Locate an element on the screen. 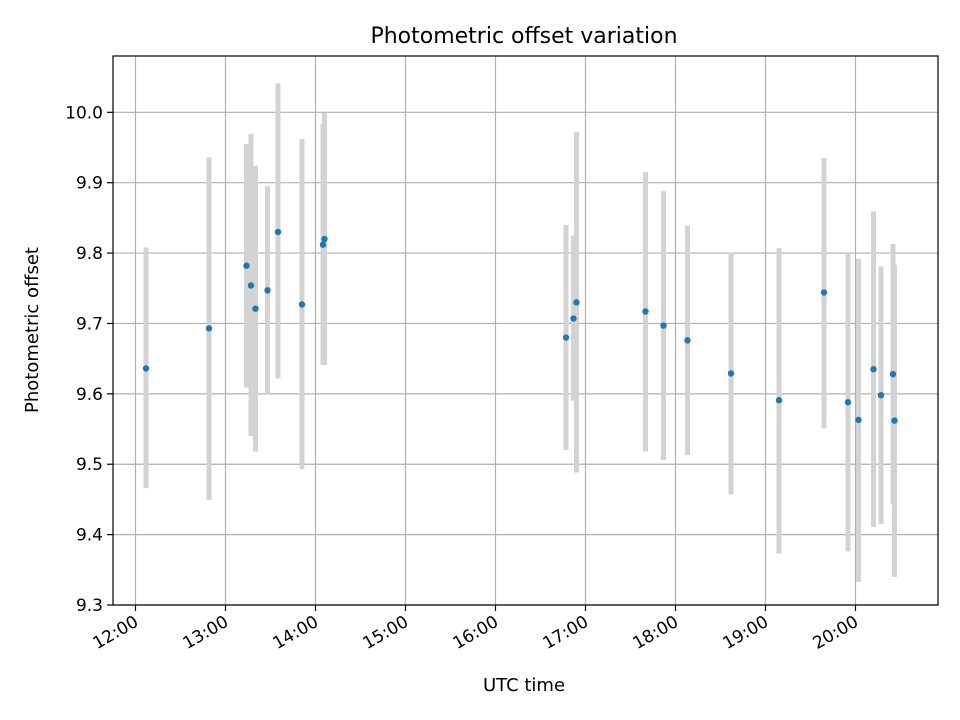  x-axis-label: UTC time is located at coordinates (524, 685).